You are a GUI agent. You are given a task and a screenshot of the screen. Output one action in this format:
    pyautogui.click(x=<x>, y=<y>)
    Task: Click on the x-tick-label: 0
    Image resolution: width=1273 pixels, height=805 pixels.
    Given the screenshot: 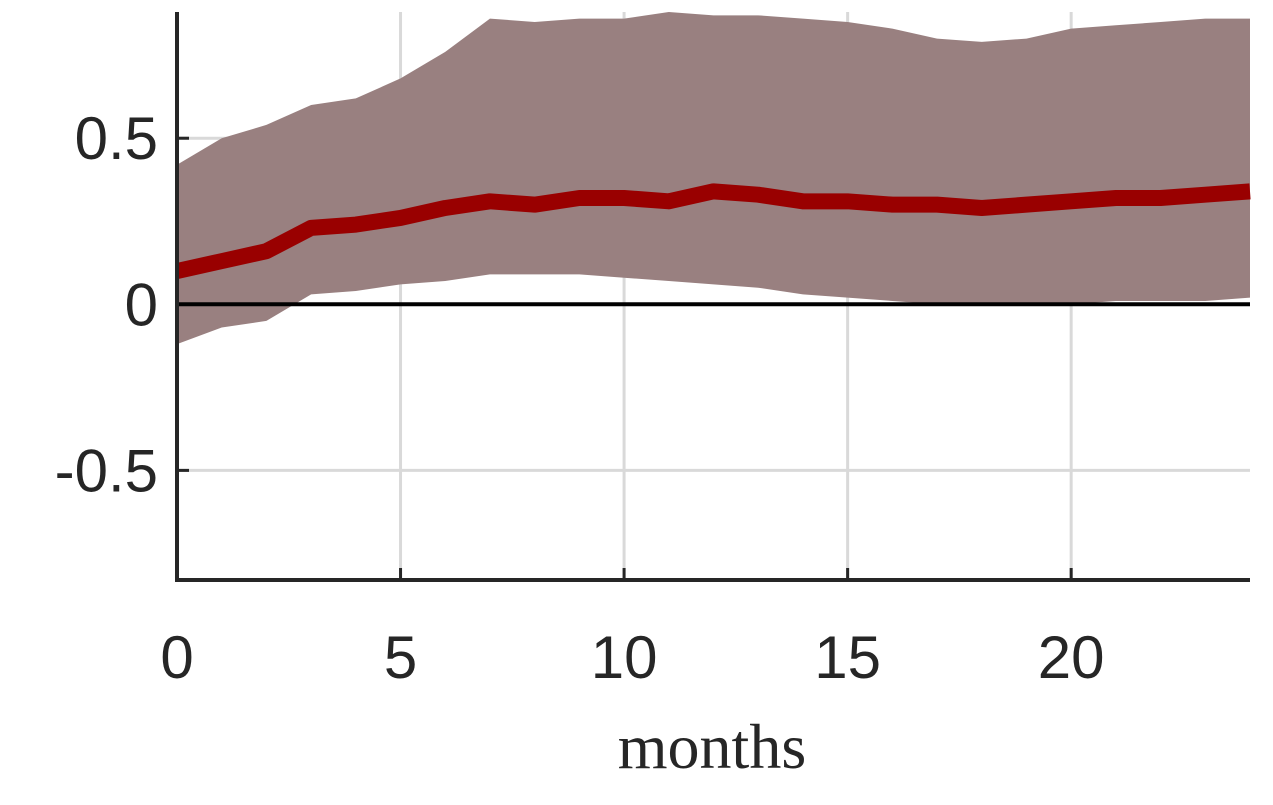 What is the action you would take?
    pyautogui.click(x=176, y=657)
    